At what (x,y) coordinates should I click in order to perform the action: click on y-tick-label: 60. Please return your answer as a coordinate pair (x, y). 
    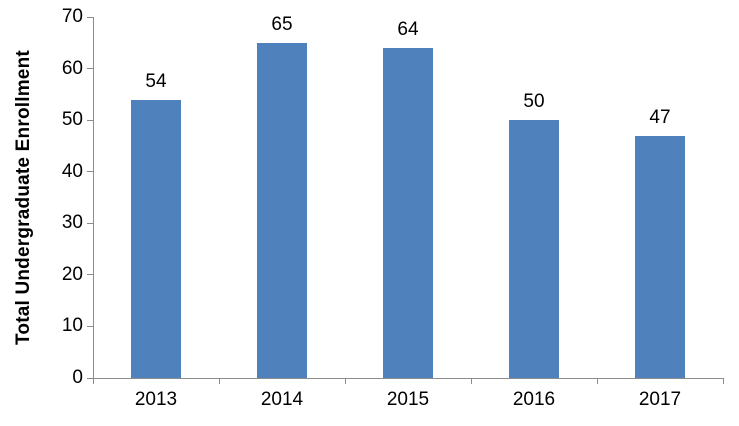
    Looking at the image, I should click on (72, 68).